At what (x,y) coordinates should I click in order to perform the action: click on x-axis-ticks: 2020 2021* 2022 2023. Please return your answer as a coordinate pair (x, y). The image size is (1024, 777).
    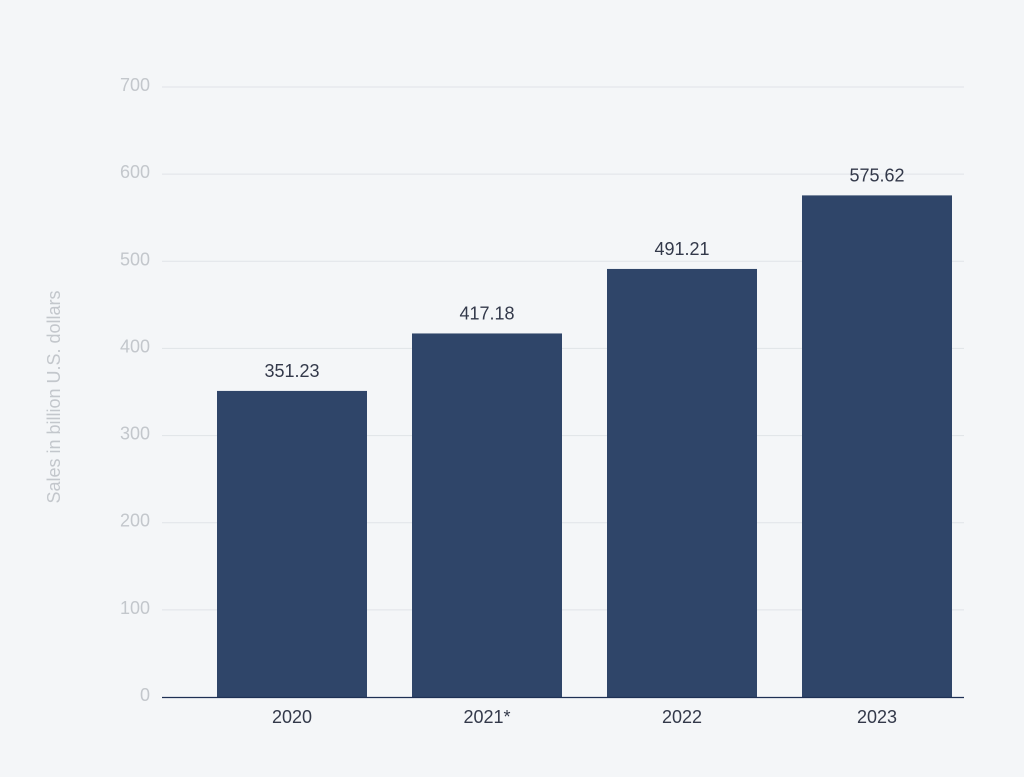
    Looking at the image, I should click on (584, 717).